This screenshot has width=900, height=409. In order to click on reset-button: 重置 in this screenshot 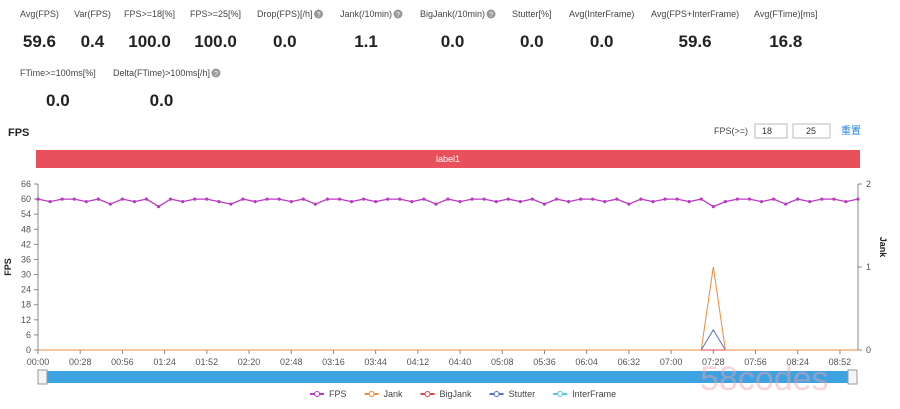, I will do `click(851, 130)`.